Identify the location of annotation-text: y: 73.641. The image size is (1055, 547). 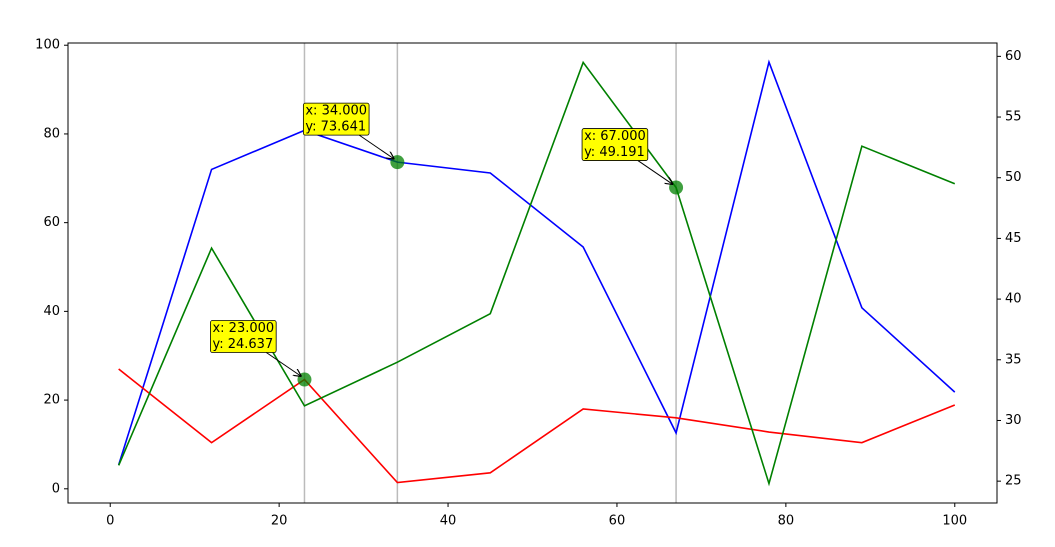
(335, 127).